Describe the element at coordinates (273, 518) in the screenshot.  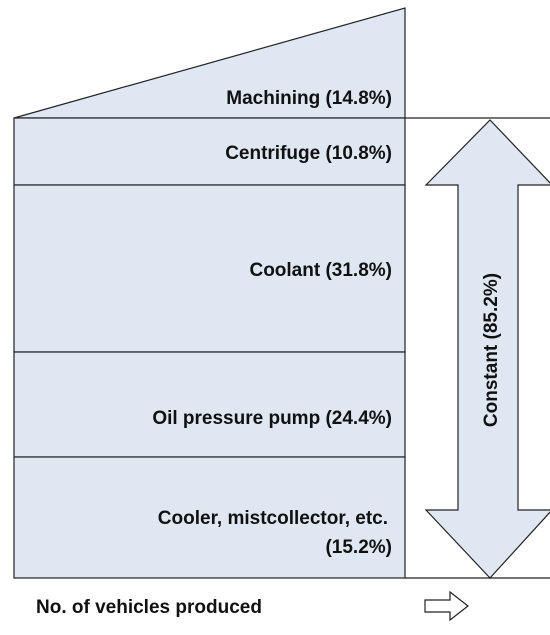
I see `segment-label: Cooler, mistcollector, etc.` at that location.